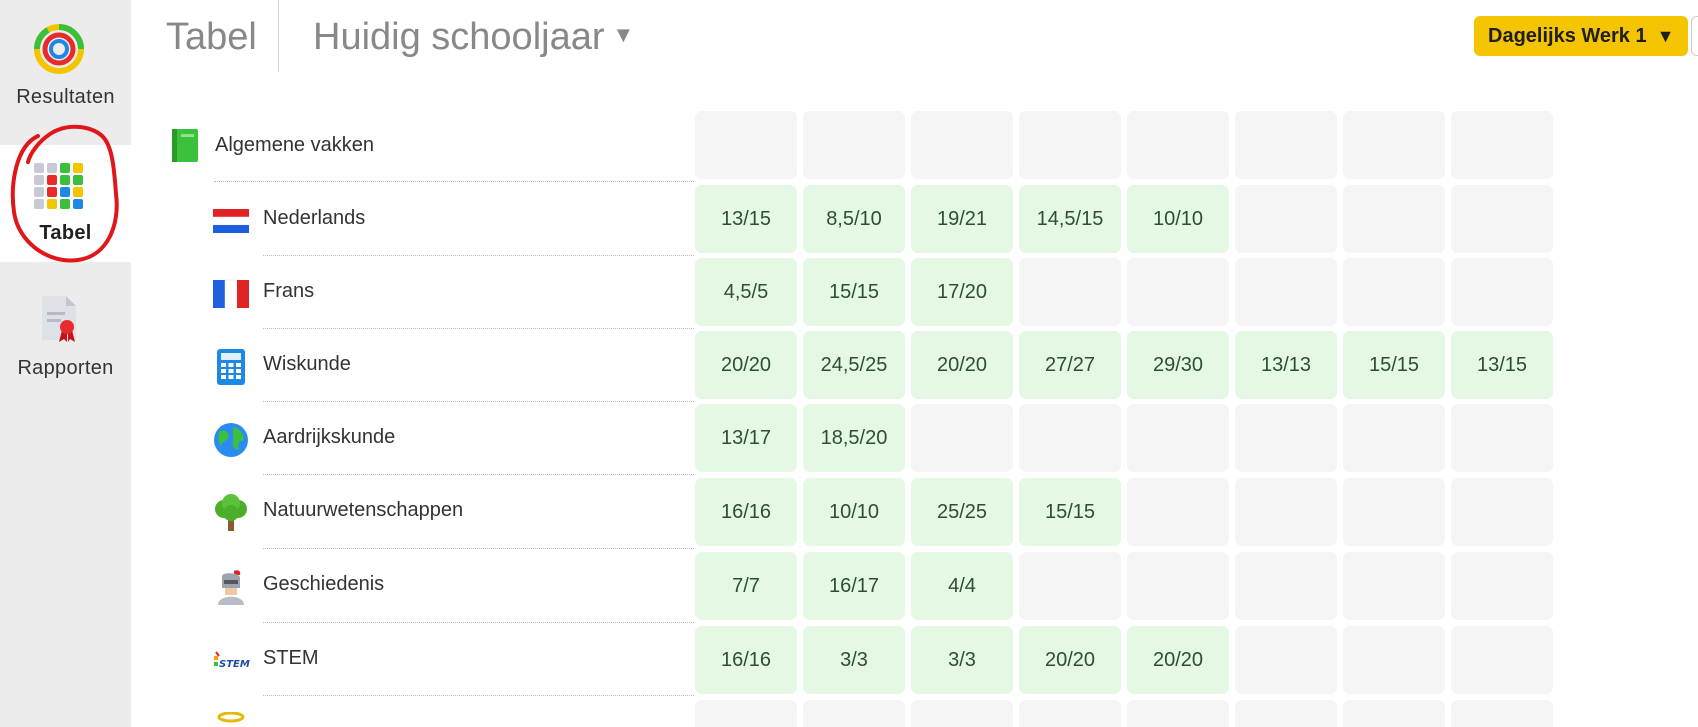 This screenshot has height=727, width=1698. I want to click on score-cell: 29/30, so click(1178, 365).